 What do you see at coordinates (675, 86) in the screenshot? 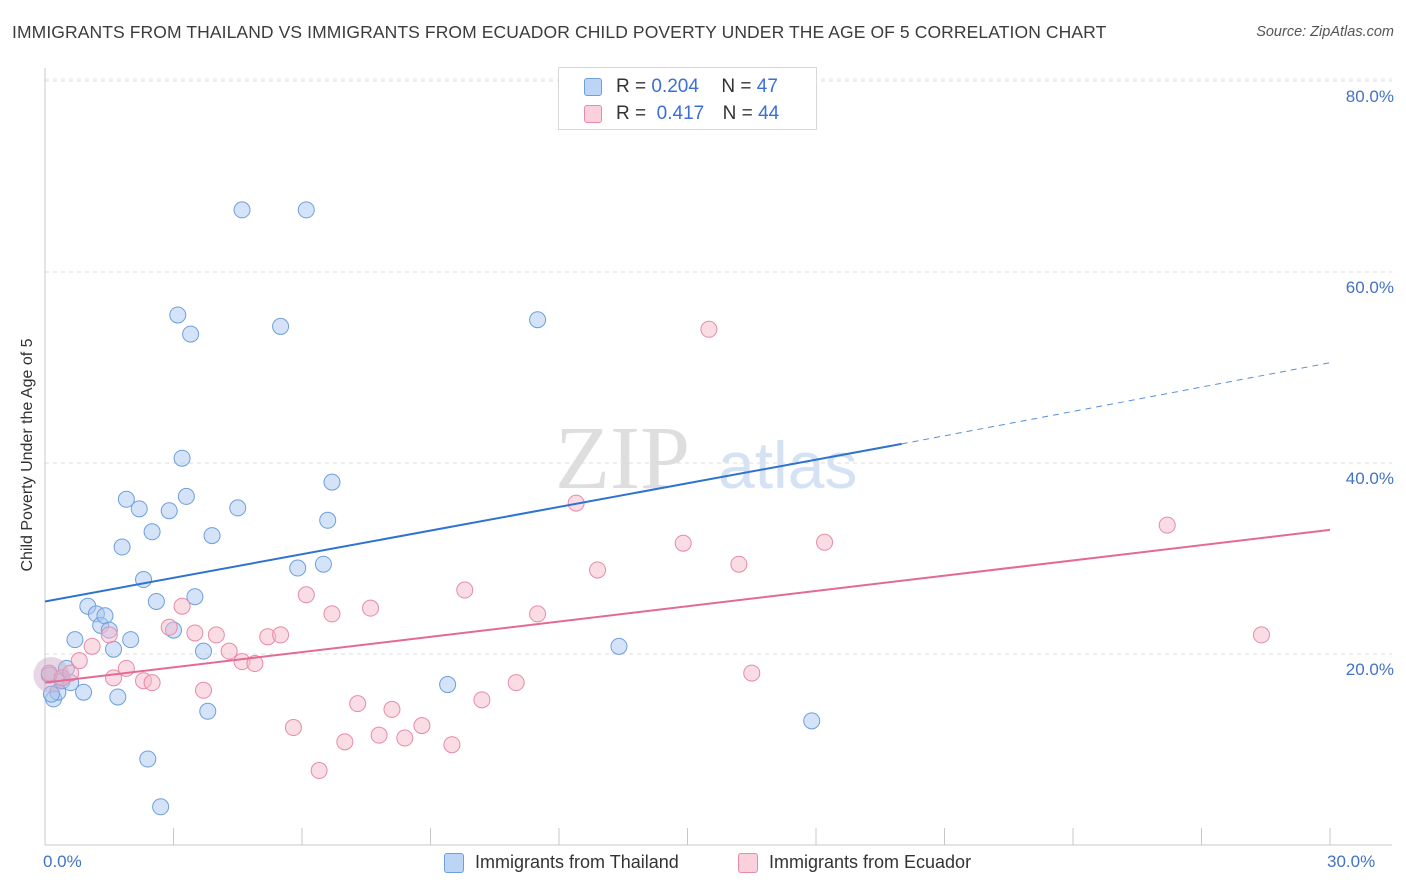
I see `r-value: 0.204` at bounding box center [675, 86].